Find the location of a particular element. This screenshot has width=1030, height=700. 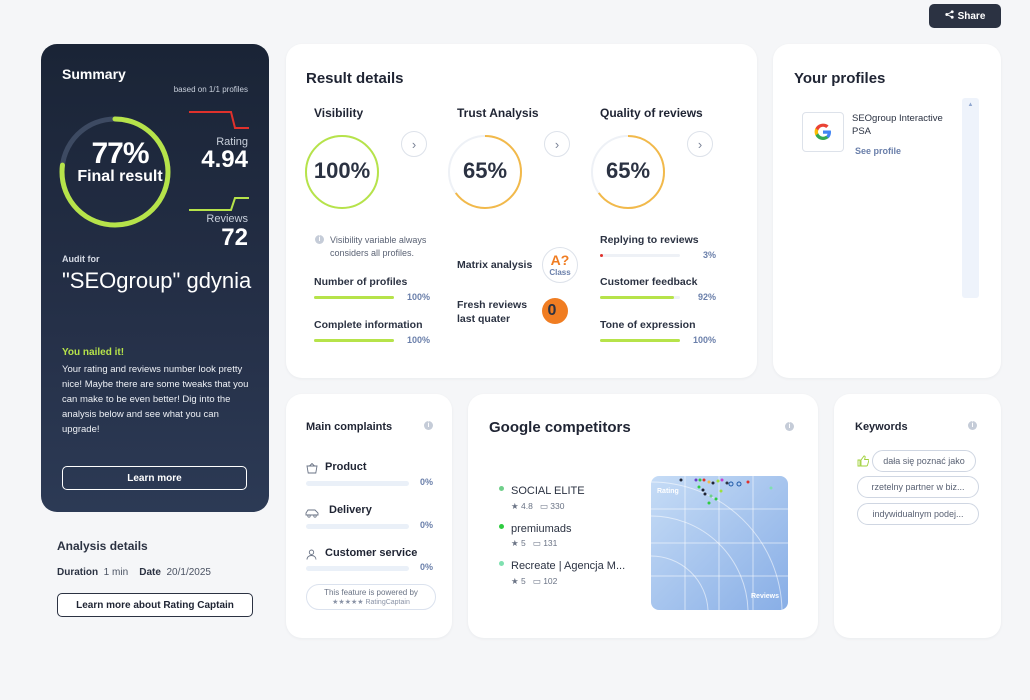

competitor-name: premiumads is located at coordinates (541, 529).